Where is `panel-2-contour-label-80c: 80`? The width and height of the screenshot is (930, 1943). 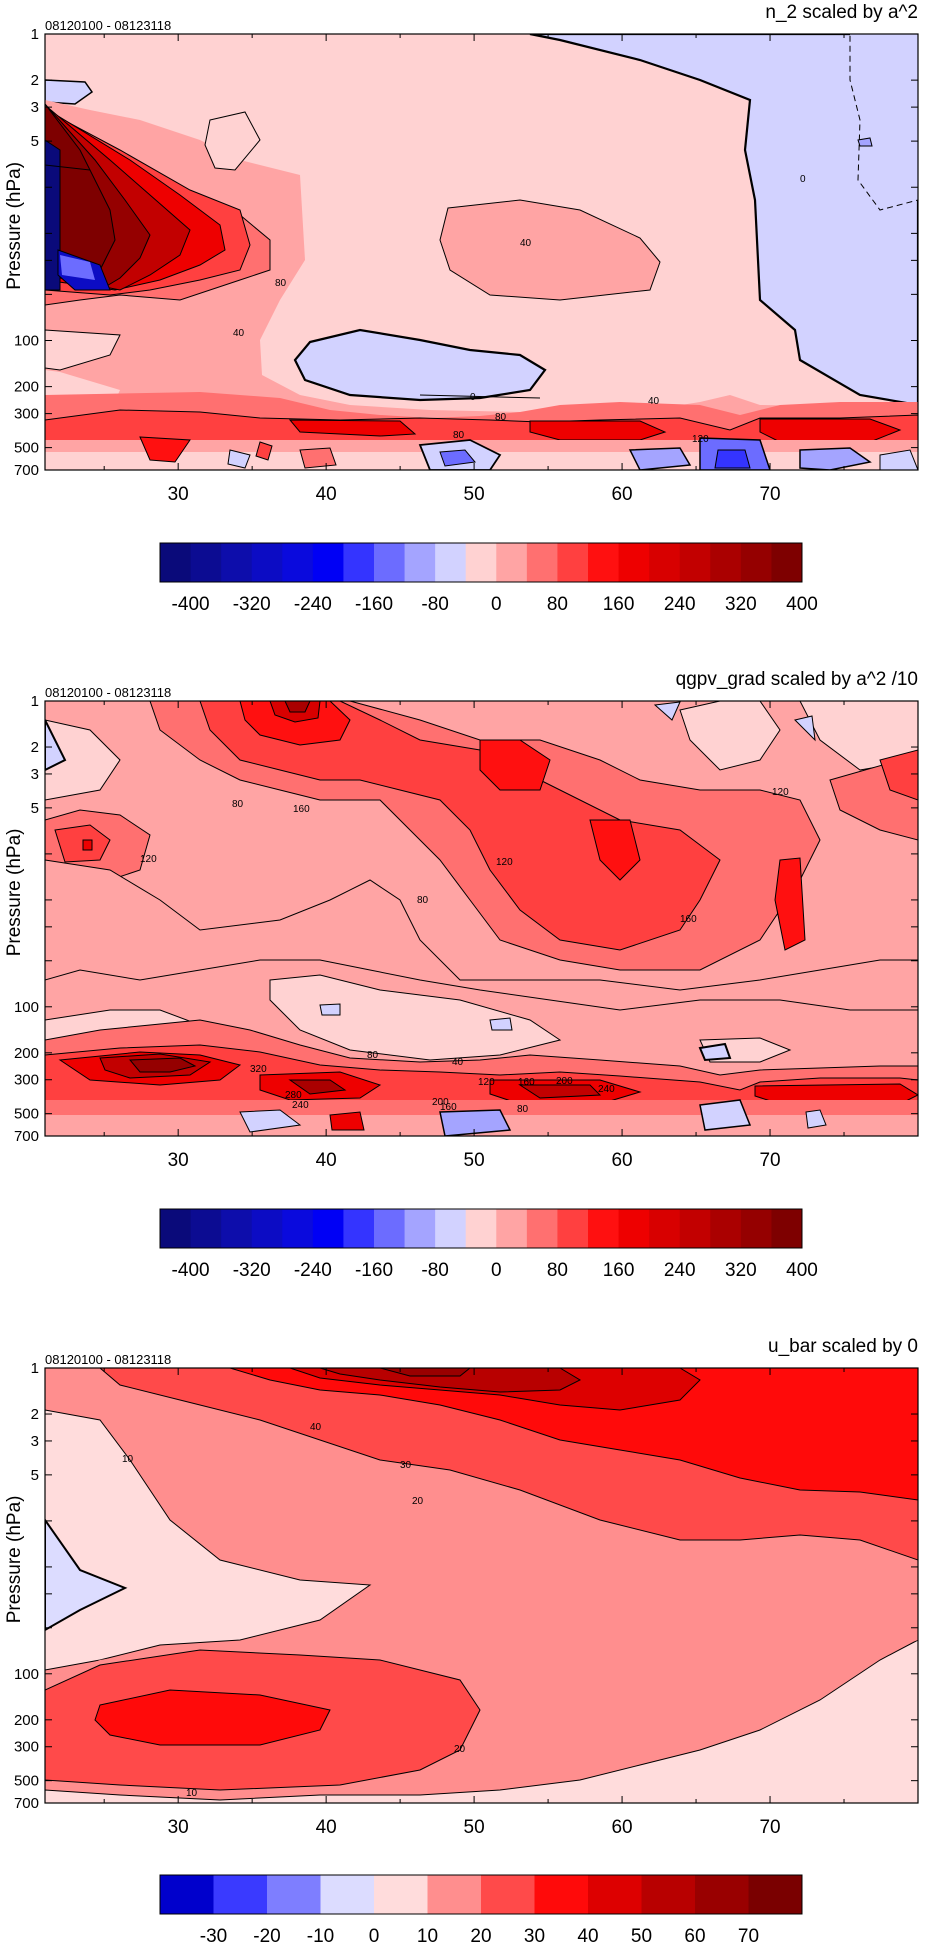
panel-2-contour-label-80c: 80 is located at coordinates (373, 1055).